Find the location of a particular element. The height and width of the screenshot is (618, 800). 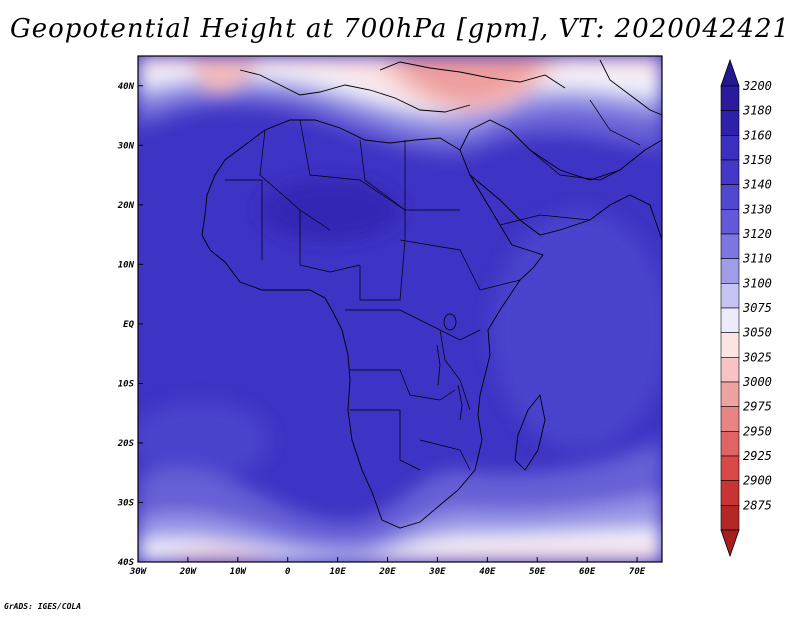

sahel-deep-core is located at coordinates (330, 210).